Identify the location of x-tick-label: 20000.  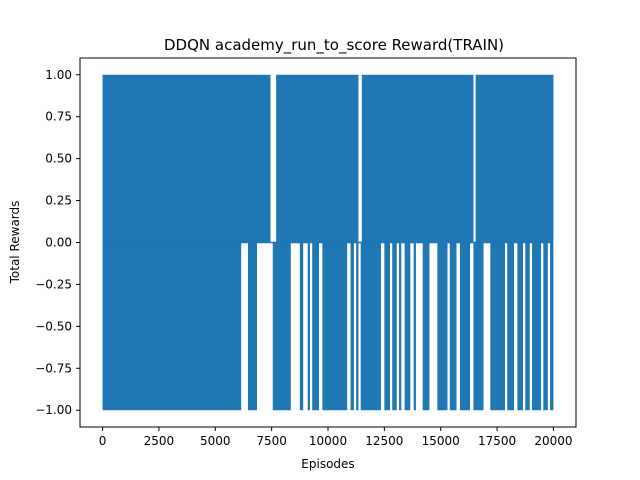
(553, 441).